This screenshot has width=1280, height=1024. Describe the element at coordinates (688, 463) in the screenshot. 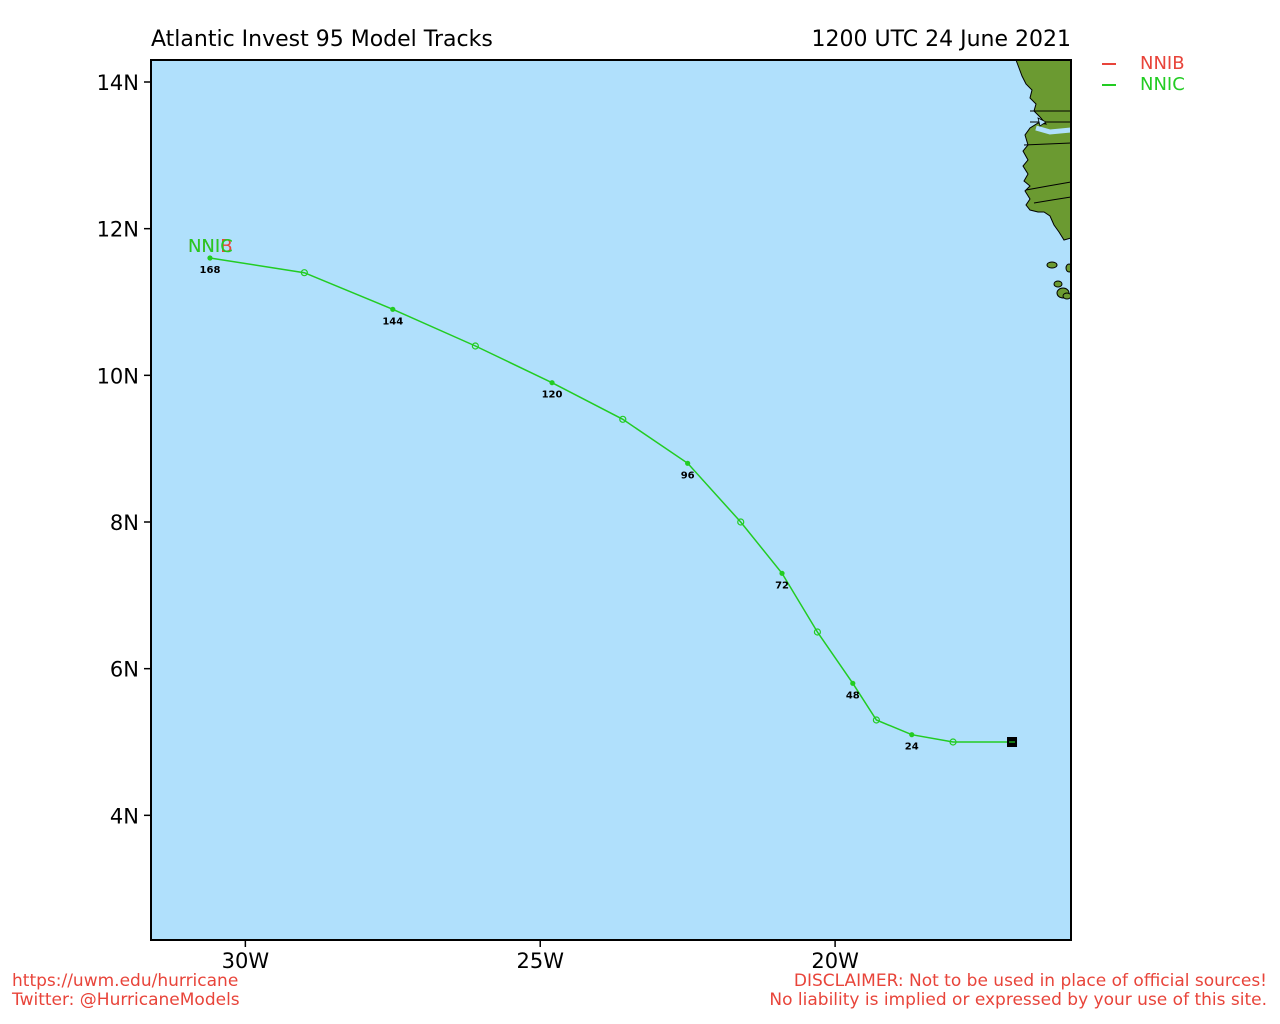

I see `track-point-96h` at that location.